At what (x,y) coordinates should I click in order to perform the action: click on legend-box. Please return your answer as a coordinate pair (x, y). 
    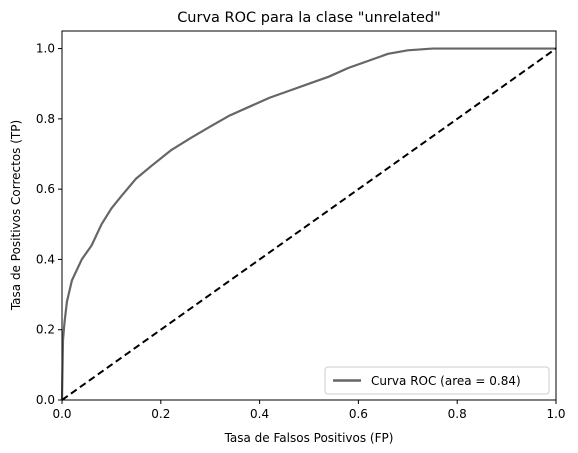
    Looking at the image, I should click on (437, 380).